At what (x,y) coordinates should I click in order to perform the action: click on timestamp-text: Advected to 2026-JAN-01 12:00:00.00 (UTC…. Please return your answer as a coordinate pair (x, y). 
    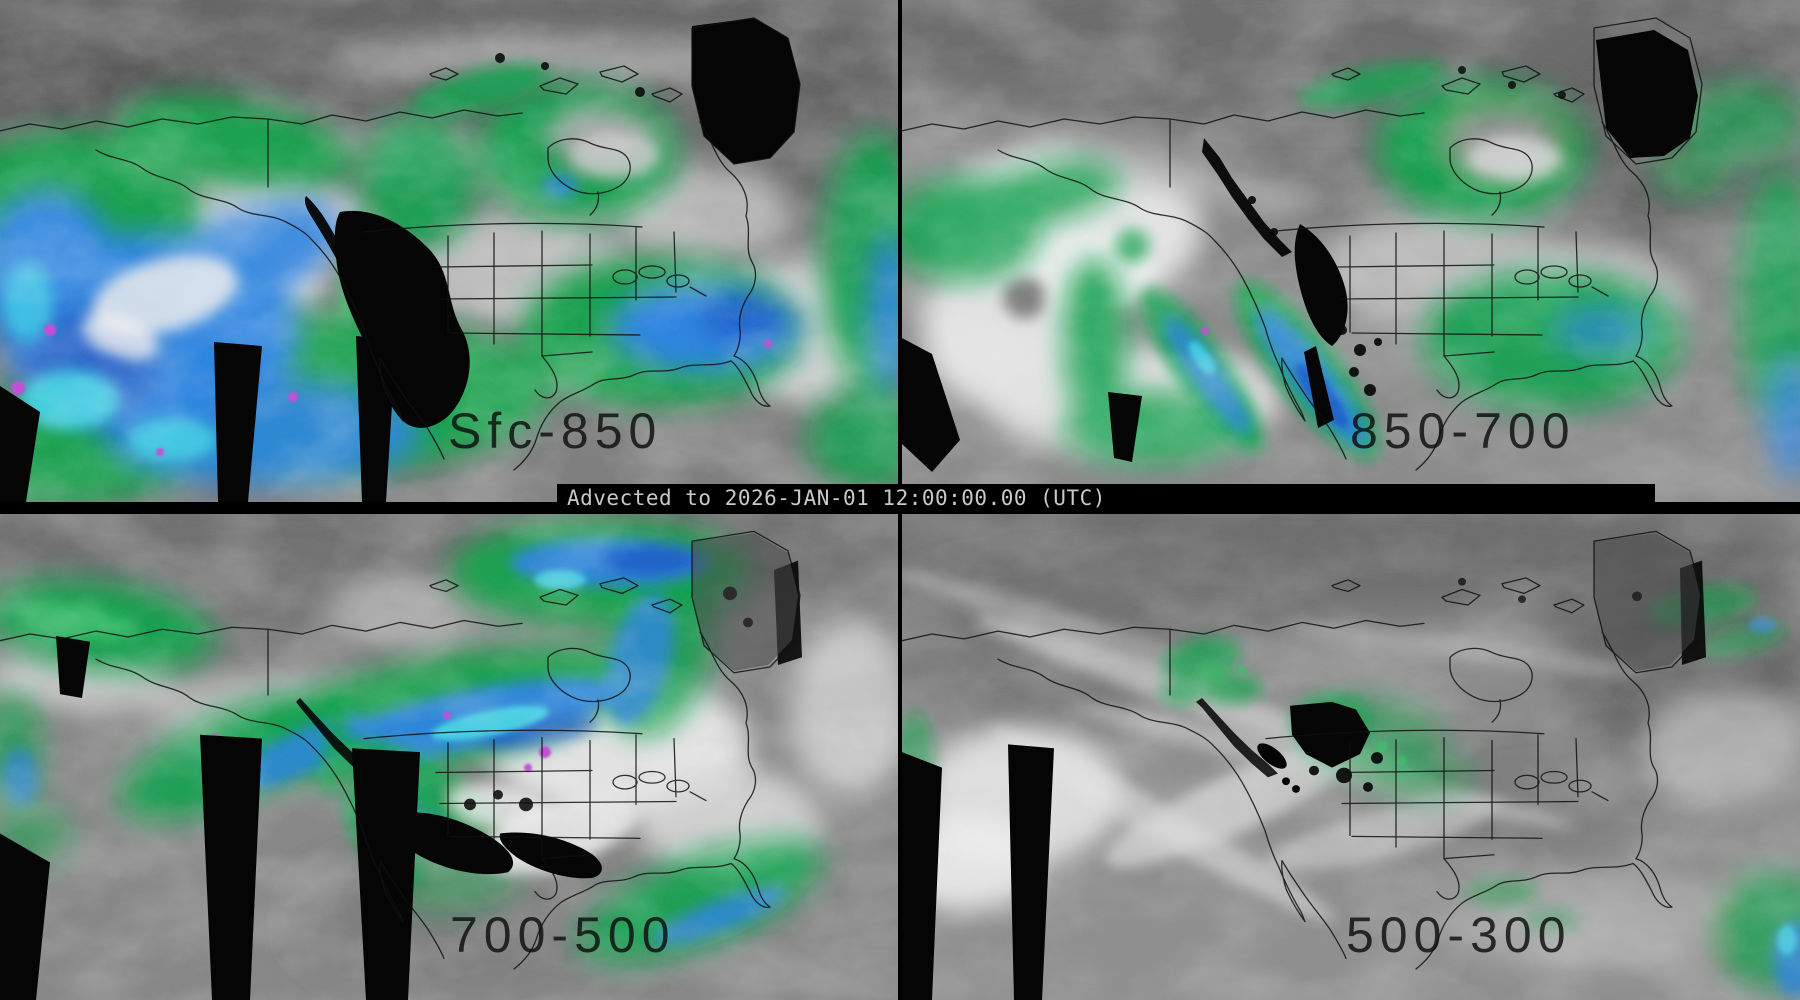
    Looking at the image, I should click on (836, 498).